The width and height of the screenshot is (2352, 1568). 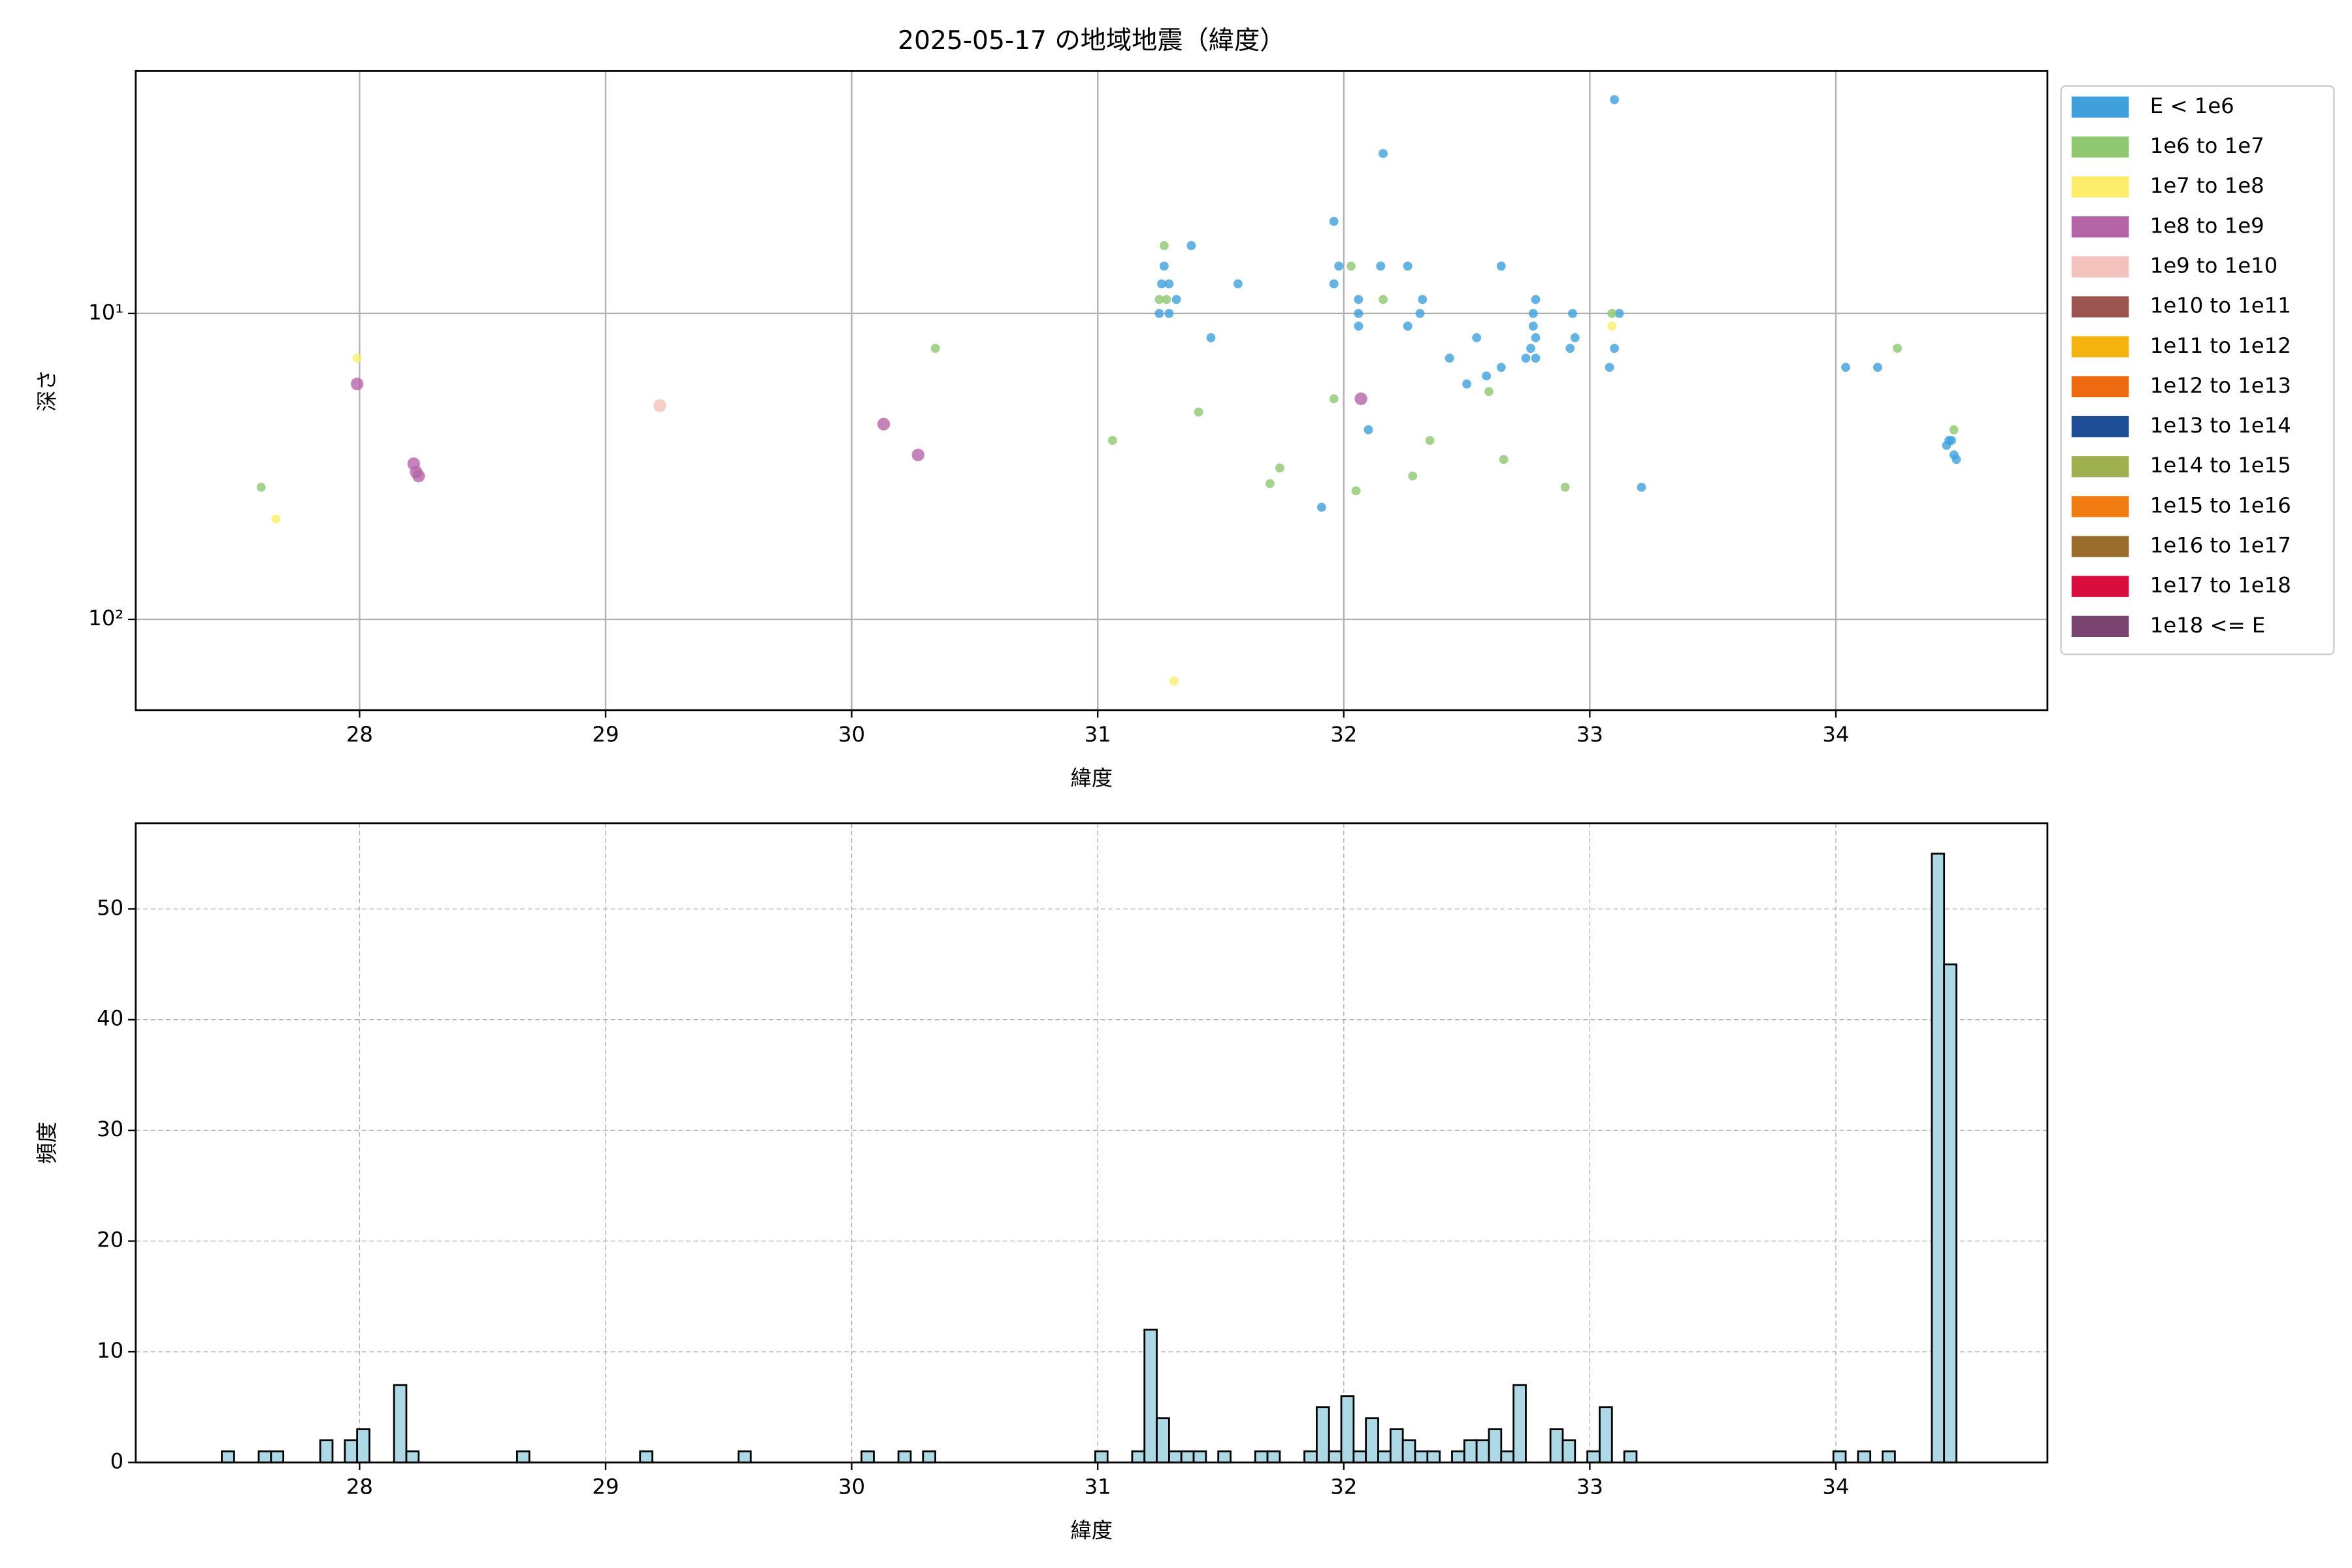 What do you see at coordinates (2208, 625) in the screenshot?
I see `legend-label: 1e18 <= E` at bounding box center [2208, 625].